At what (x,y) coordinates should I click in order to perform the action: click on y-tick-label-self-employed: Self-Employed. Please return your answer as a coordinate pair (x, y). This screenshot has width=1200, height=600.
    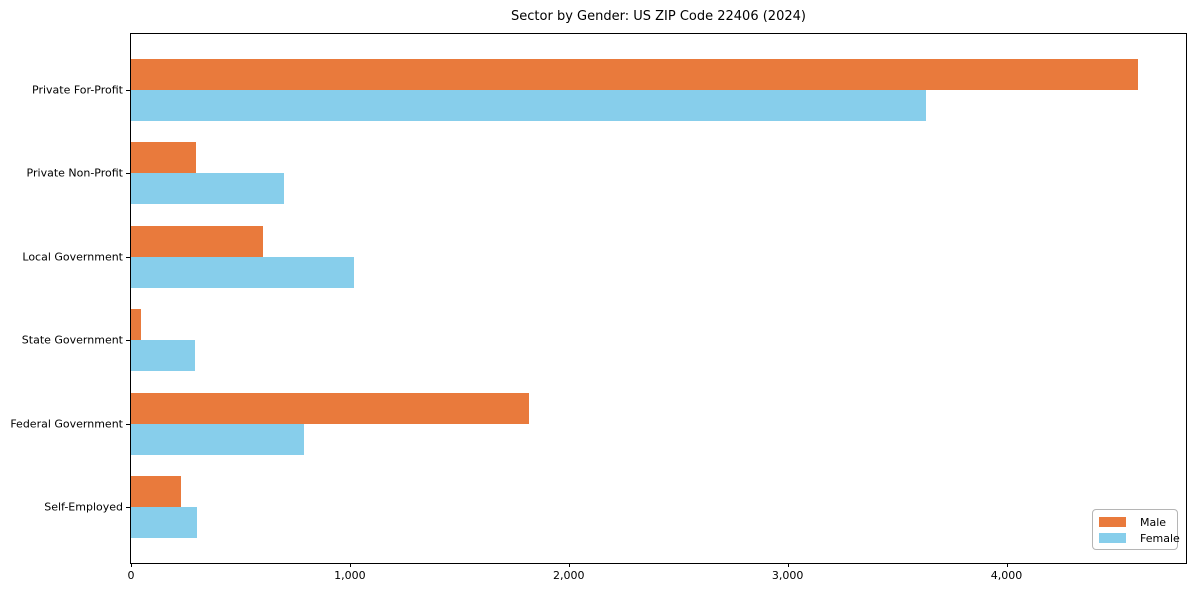
    Looking at the image, I should click on (83, 507).